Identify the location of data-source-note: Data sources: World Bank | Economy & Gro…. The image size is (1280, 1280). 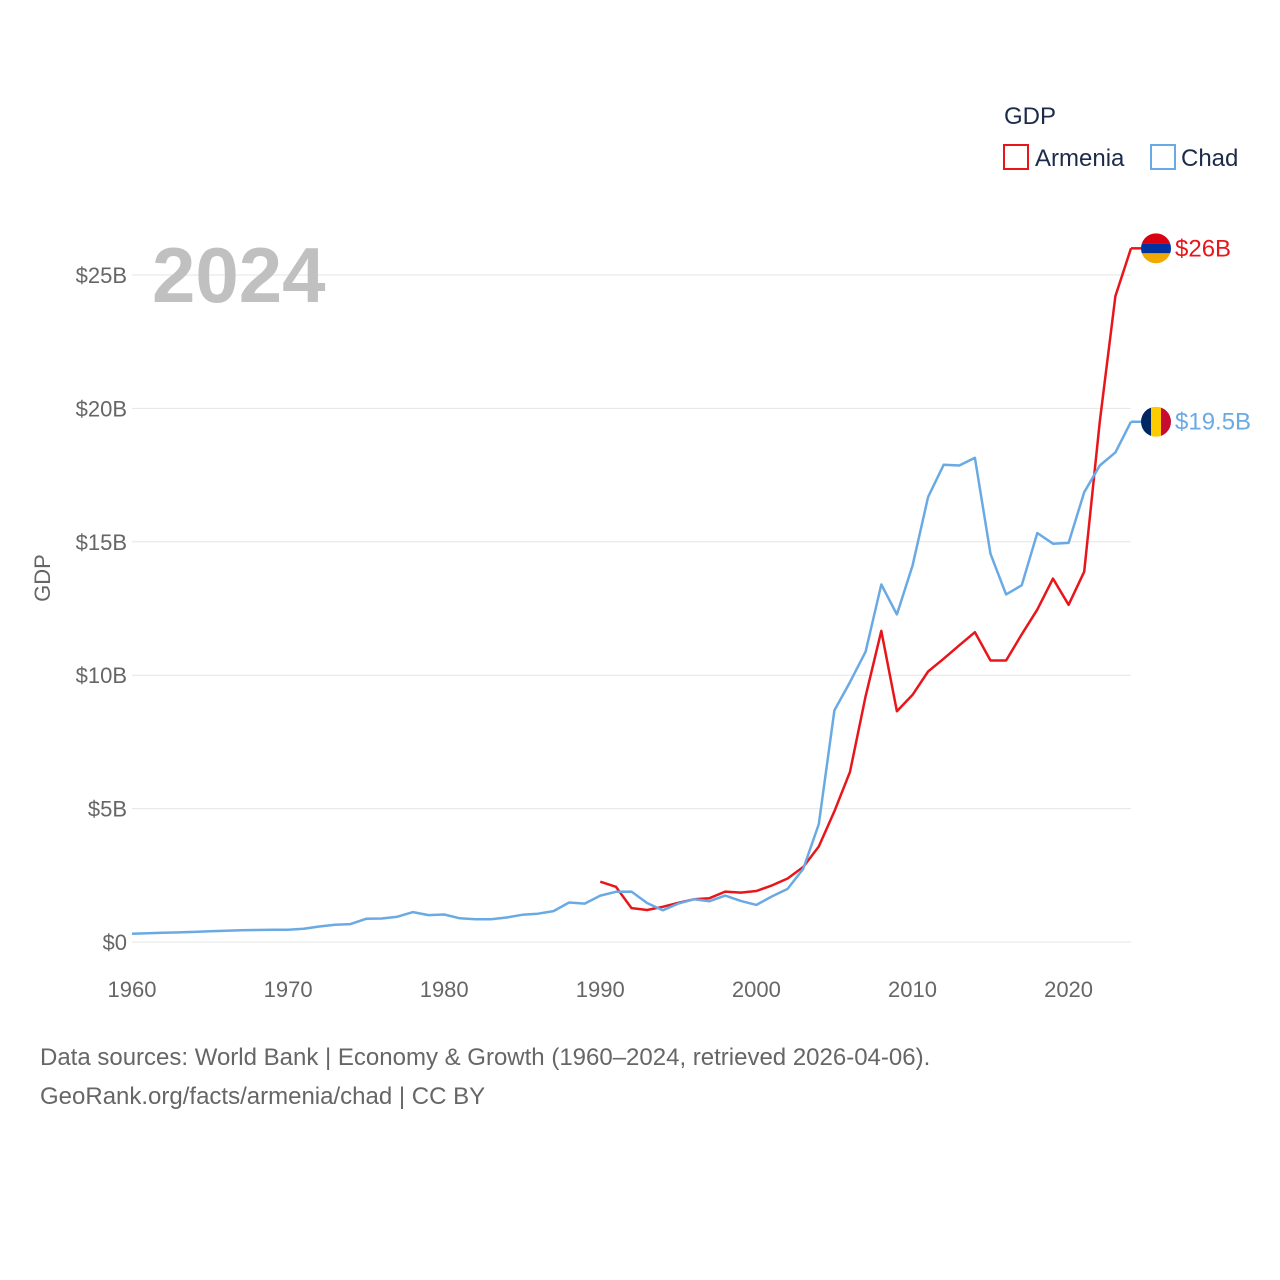
(485, 1057).